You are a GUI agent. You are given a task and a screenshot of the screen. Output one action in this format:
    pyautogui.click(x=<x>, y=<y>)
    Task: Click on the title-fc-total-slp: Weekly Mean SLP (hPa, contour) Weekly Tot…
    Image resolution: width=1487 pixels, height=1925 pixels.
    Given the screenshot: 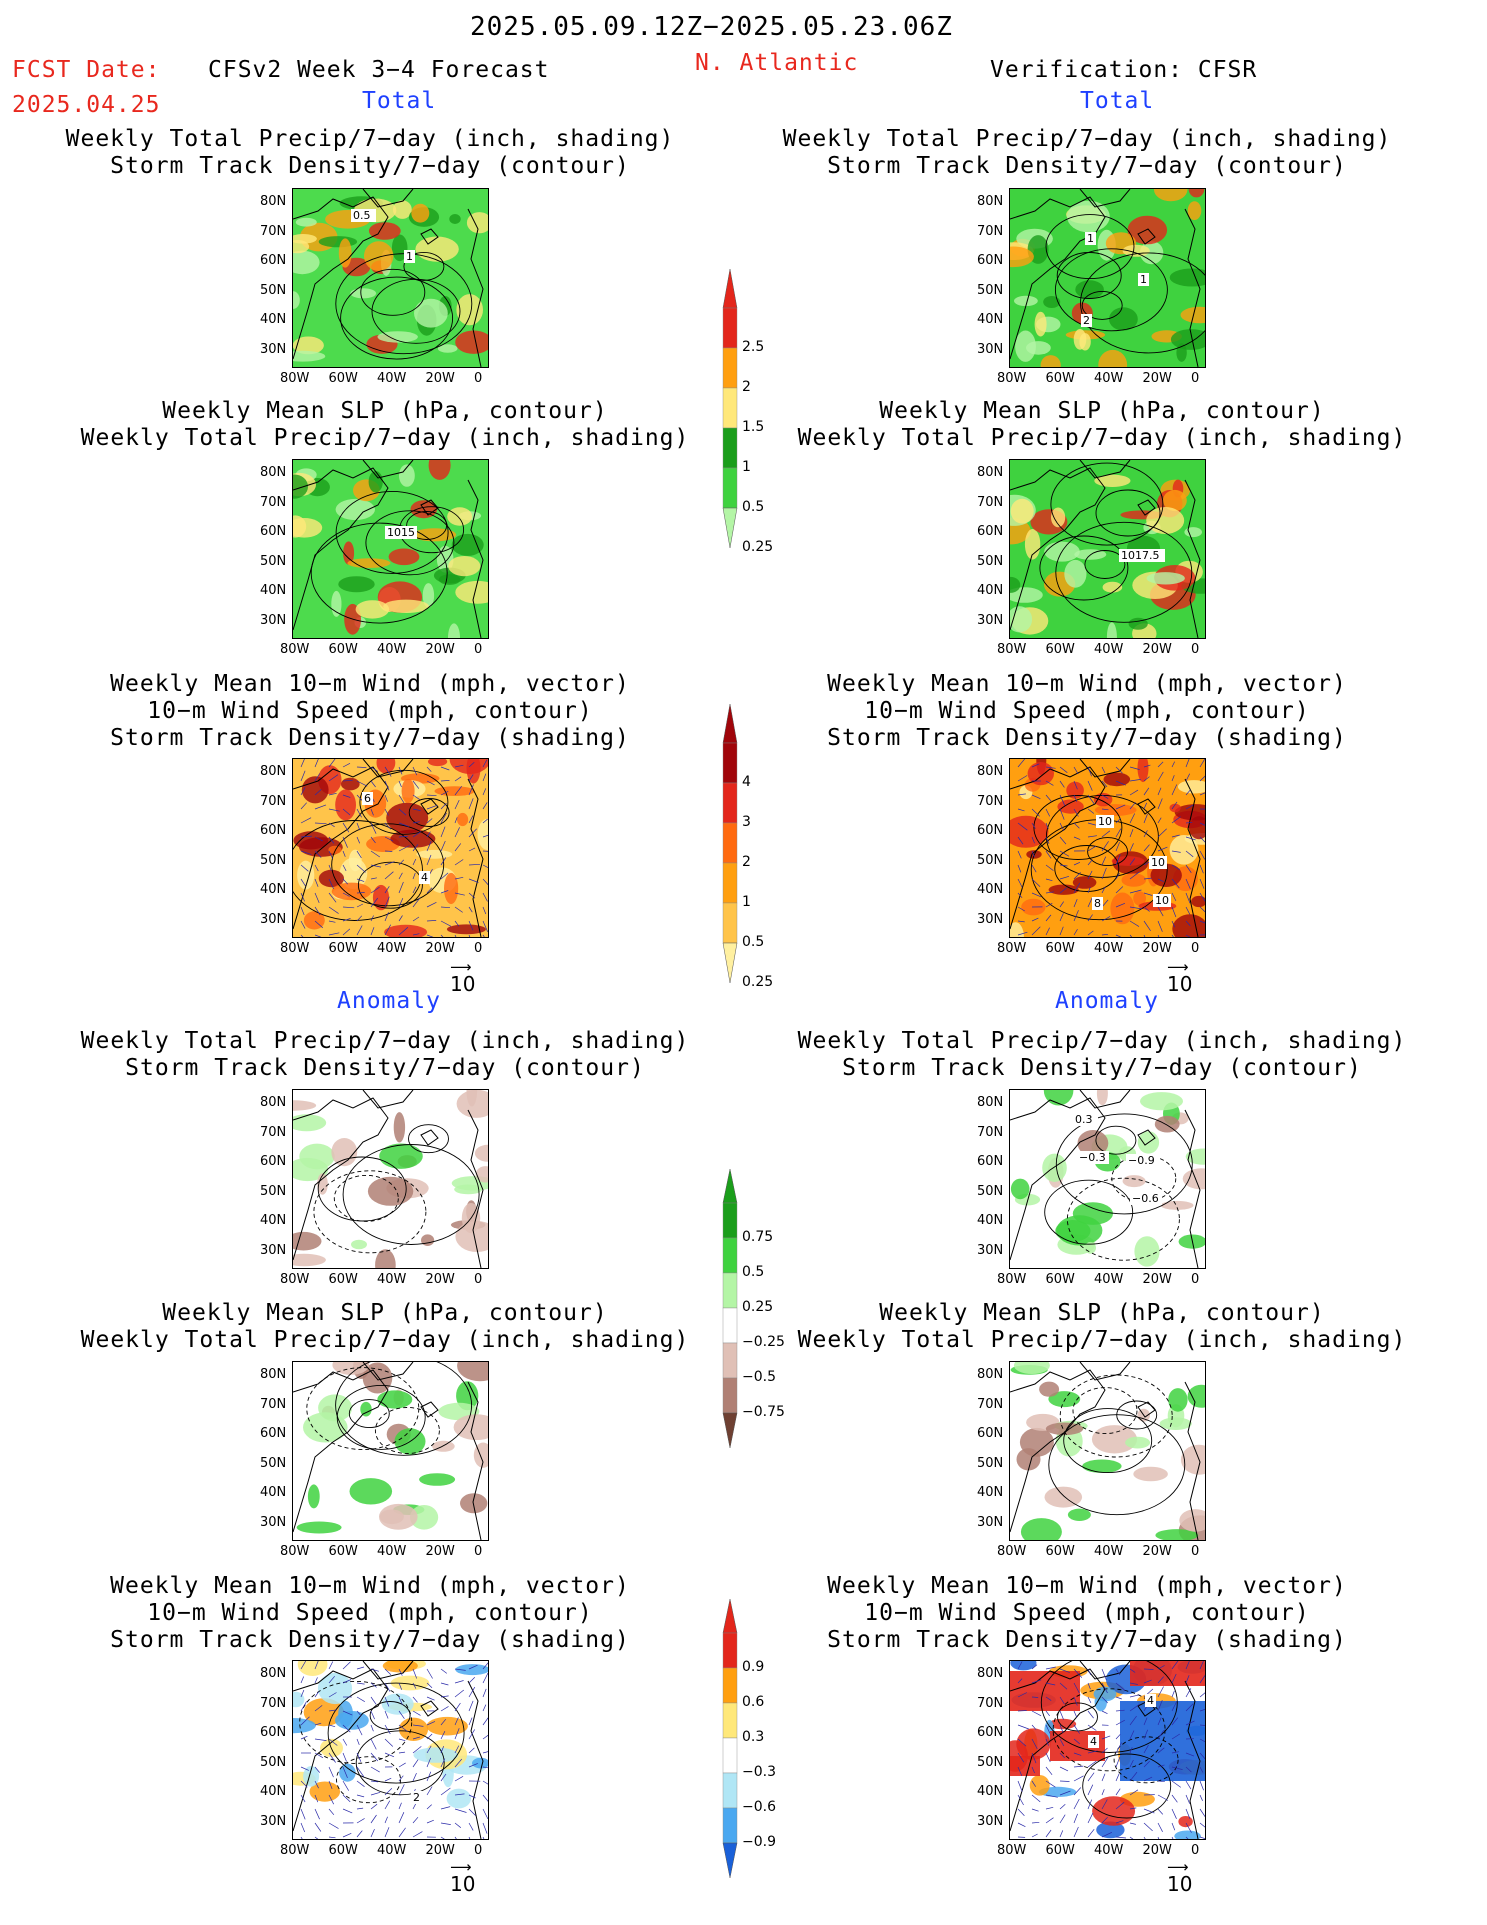 What is the action you would take?
    pyautogui.click(x=385, y=424)
    